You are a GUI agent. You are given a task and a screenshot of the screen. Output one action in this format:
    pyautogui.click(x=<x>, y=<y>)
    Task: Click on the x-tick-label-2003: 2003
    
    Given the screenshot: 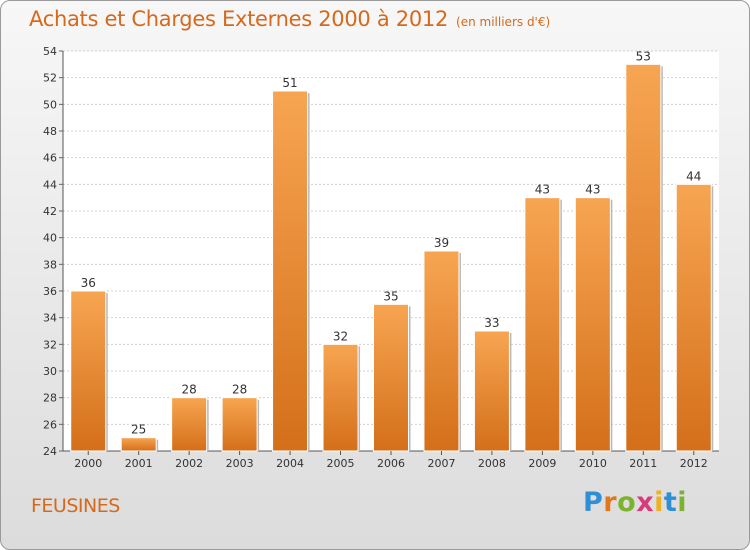 What is the action you would take?
    pyautogui.click(x=240, y=463)
    